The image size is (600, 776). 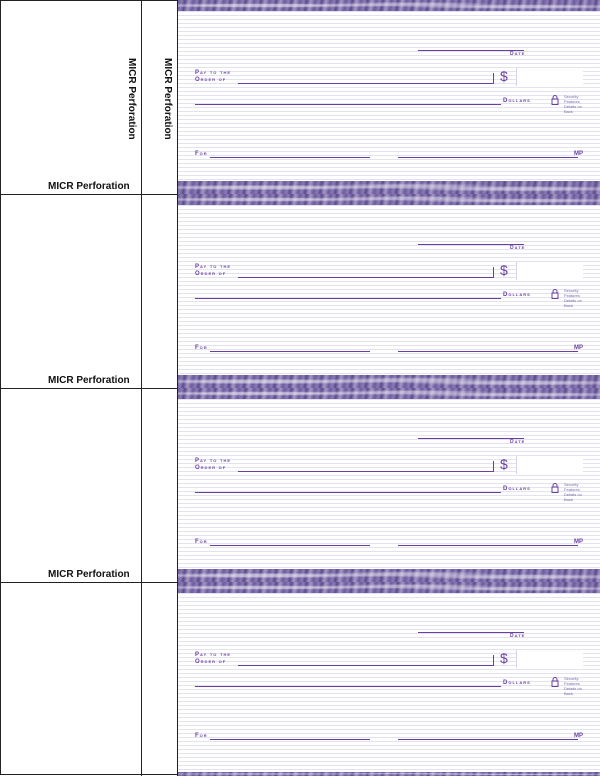 I want to click on perforation-label-2: MICR Perforation, so click(x=89, y=380).